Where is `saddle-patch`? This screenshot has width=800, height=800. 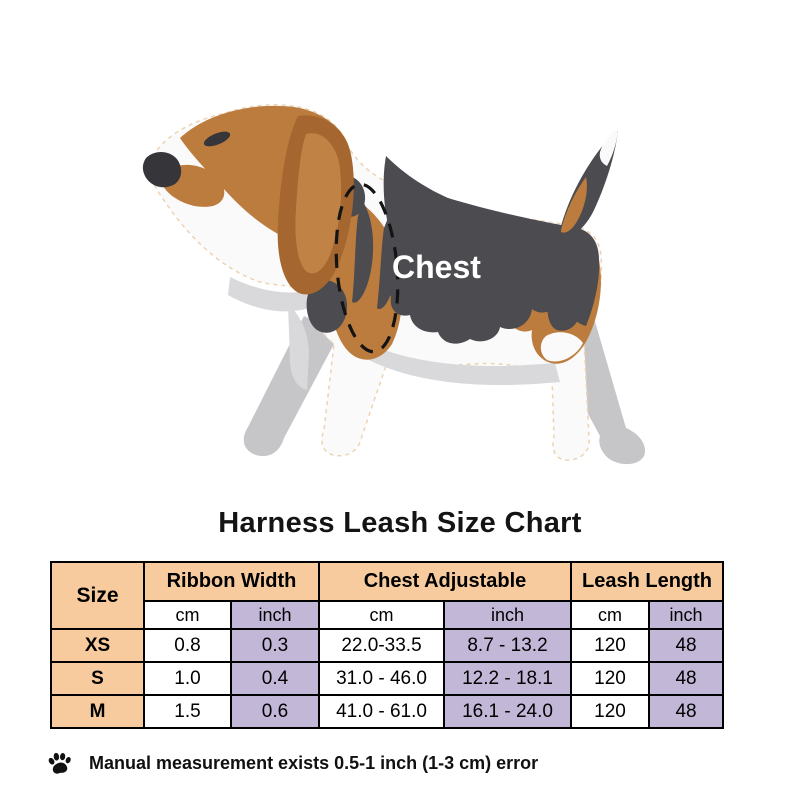 saddle-patch is located at coordinates (491, 250).